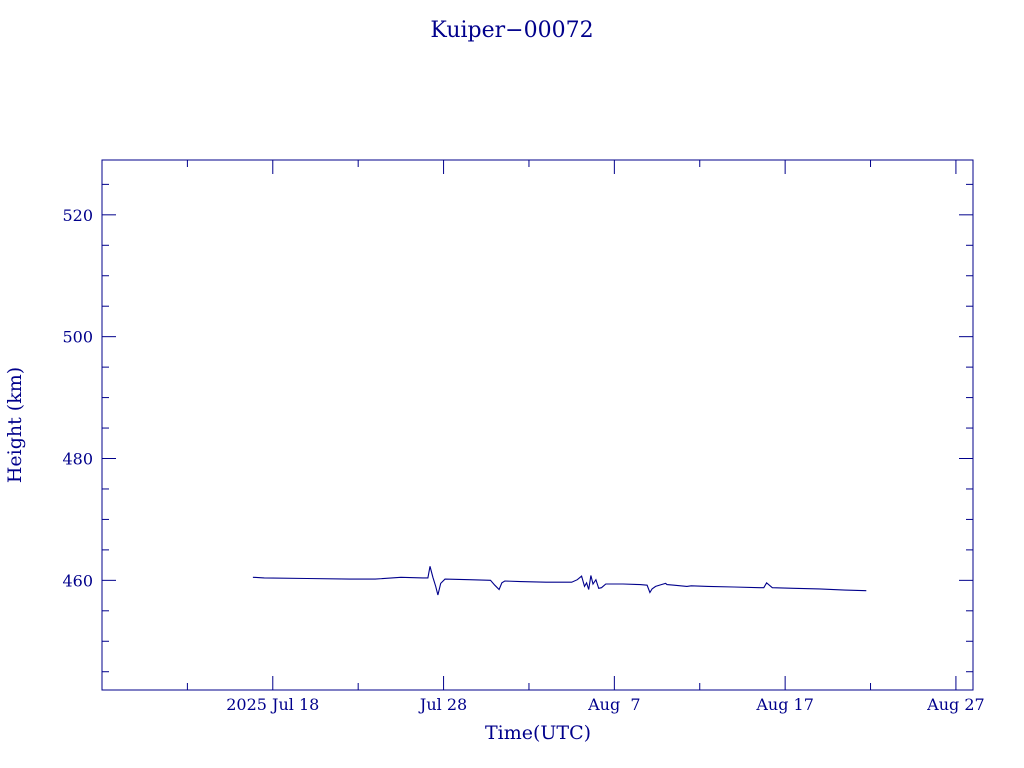 The height and width of the screenshot is (768, 1024). What do you see at coordinates (784, 704) in the screenshot?
I see `x-tick-label: Aug 17` at bounding box center [784, 704].